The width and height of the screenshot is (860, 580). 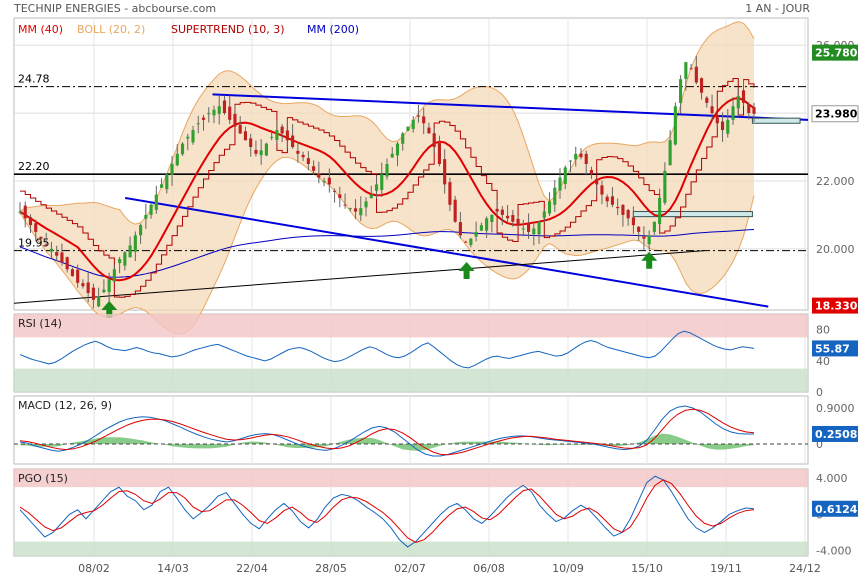 What do you see at coordinates (411, 548) in the screenshot?
I see `pgo-oversold-zone` at bounding box center [411, 548].